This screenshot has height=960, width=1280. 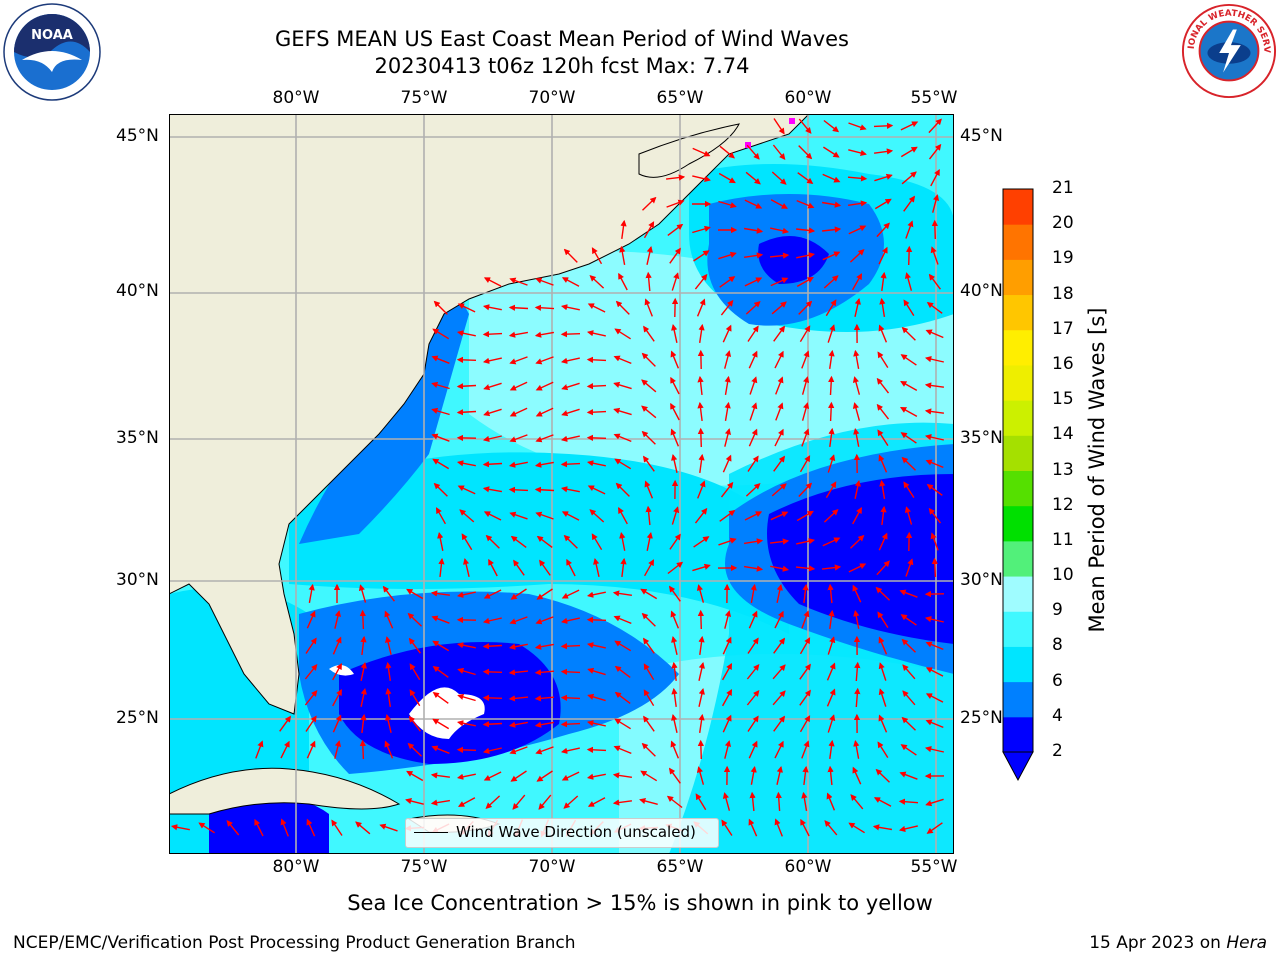 I want to click on colorbar-tick-label: 17, so click(x=1063, y=328).